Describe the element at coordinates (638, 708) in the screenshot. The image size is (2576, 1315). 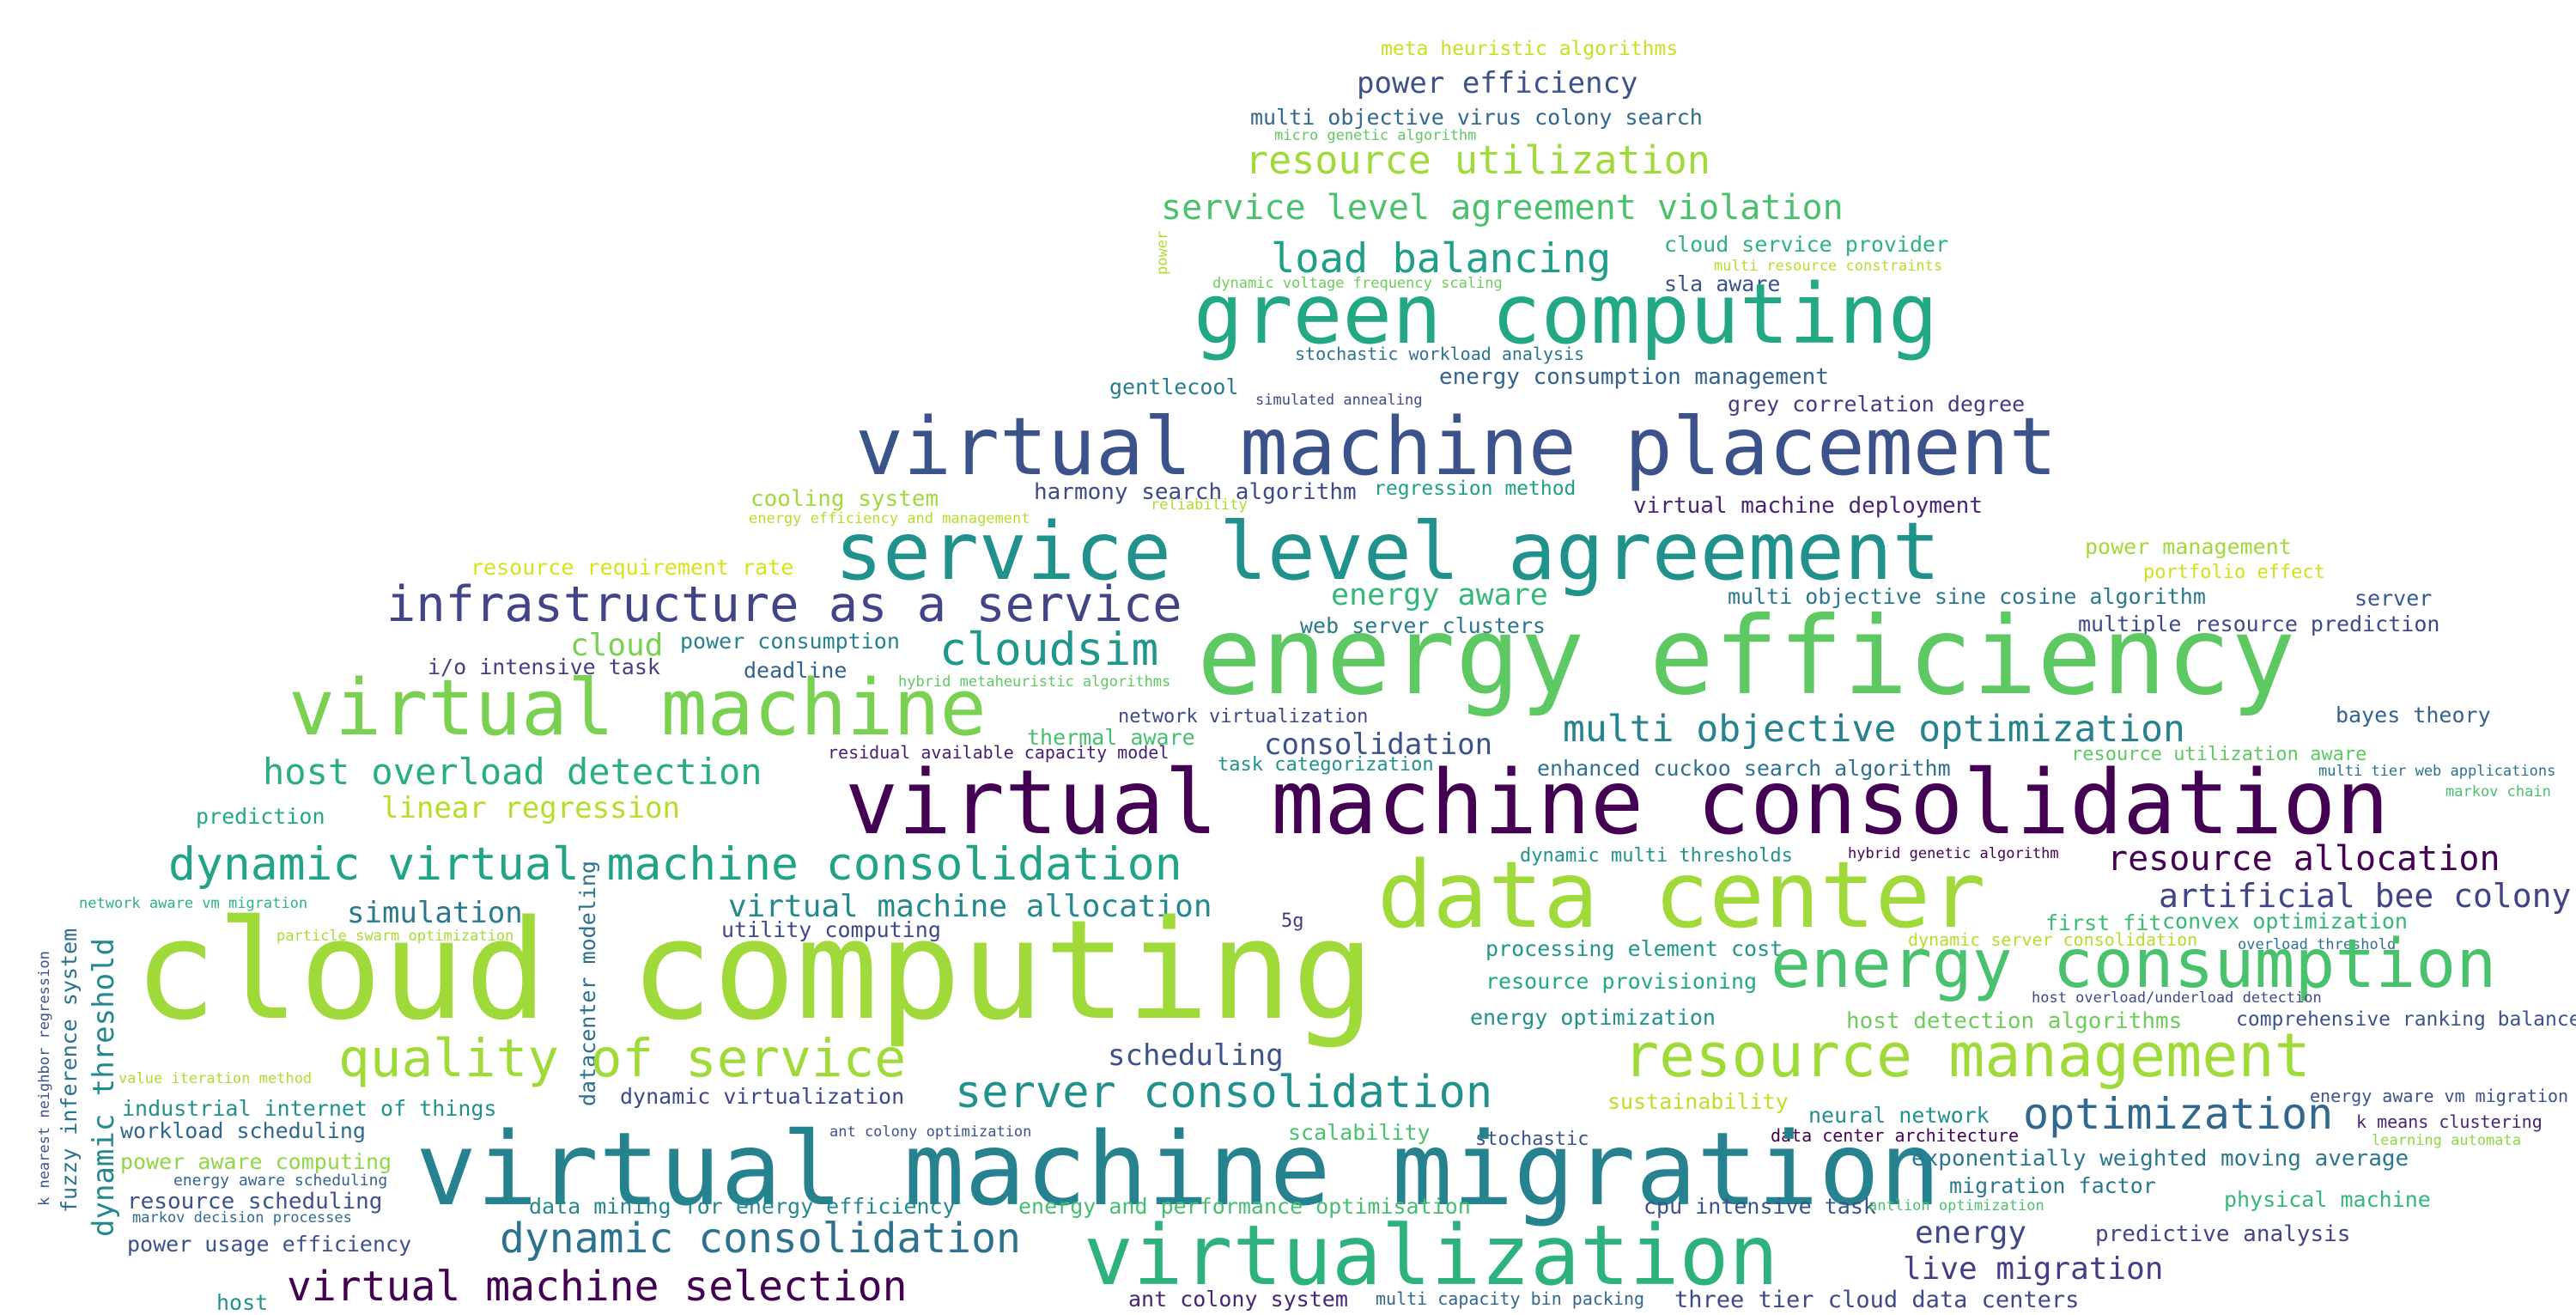
I see `word: virtual machine` at that location.